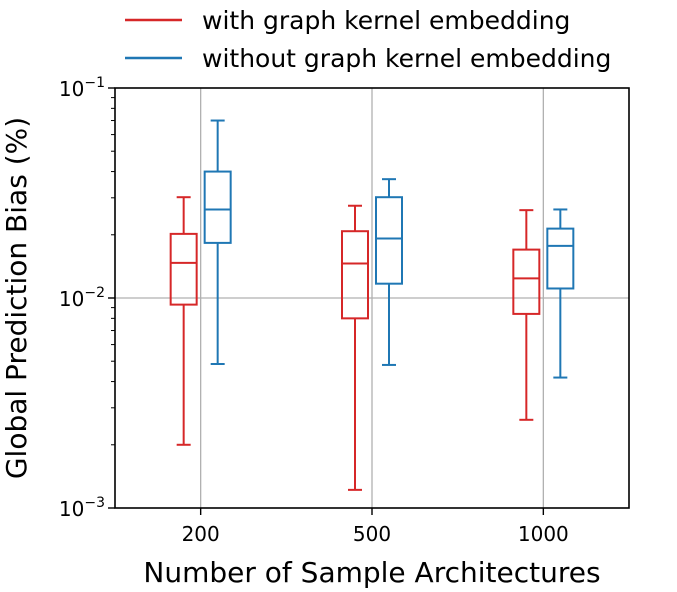 Image resolution: width=677 pixels, height=592 pixels. Describe the element at coordinates (94, 83) in the screenshot. I see `y-tick-exponent: −1` at that location.